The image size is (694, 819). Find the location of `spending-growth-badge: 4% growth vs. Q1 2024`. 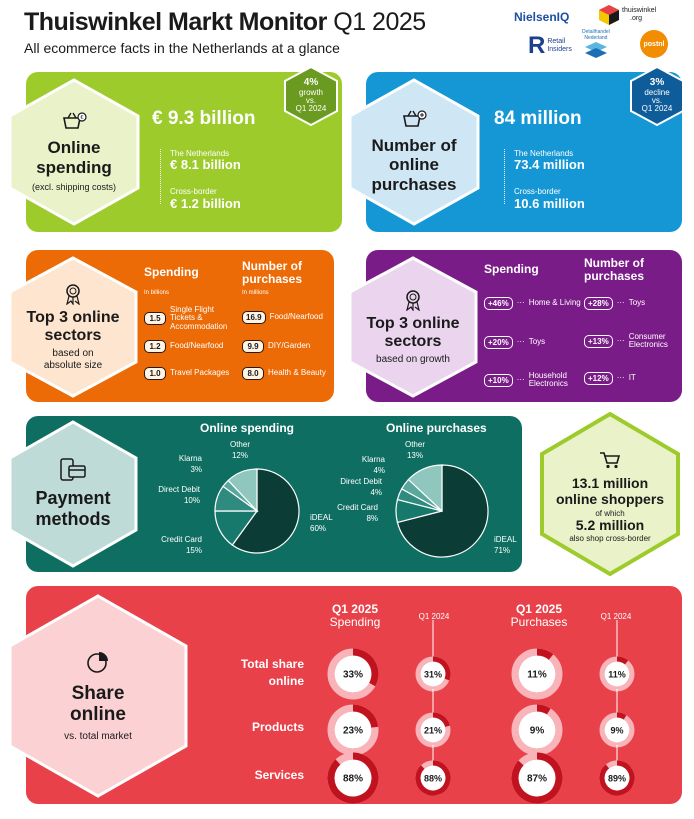

spending-growth-badge: 4% growth vs. Q1 2024 is located at coordinates (311, 96).